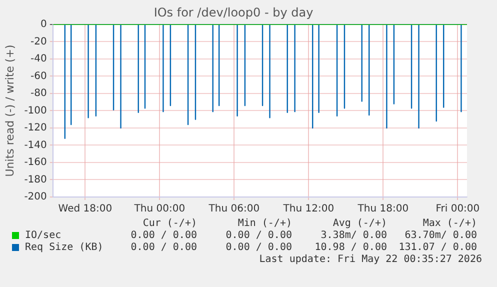 The height and width of the screenshot is (287, 497). What do you see at coordinates (35, 197) in the screenshot?
I see `y-tick-label: -200` at bounding box center [35, 197].